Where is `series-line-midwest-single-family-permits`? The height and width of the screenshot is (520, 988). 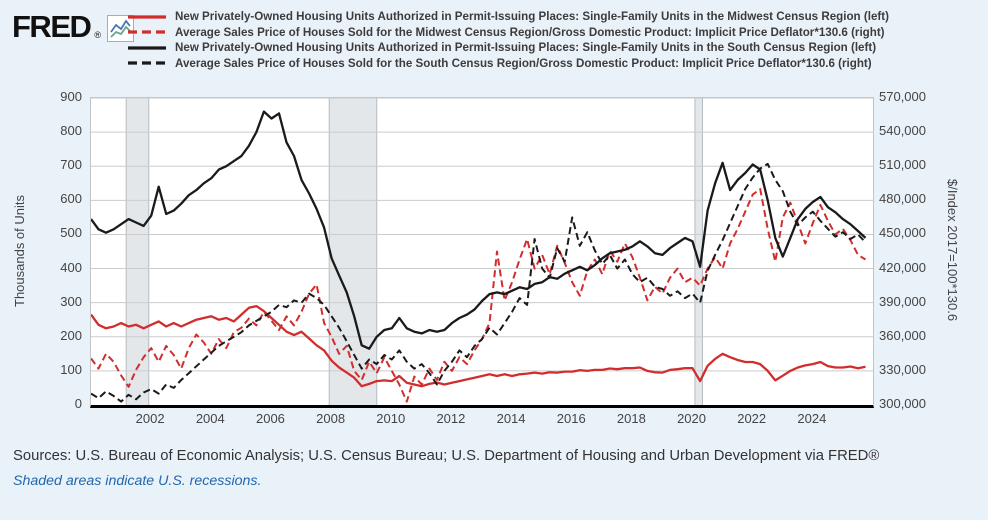 series-line-midwest-single-family-permits is located at coordinates (478, 346).